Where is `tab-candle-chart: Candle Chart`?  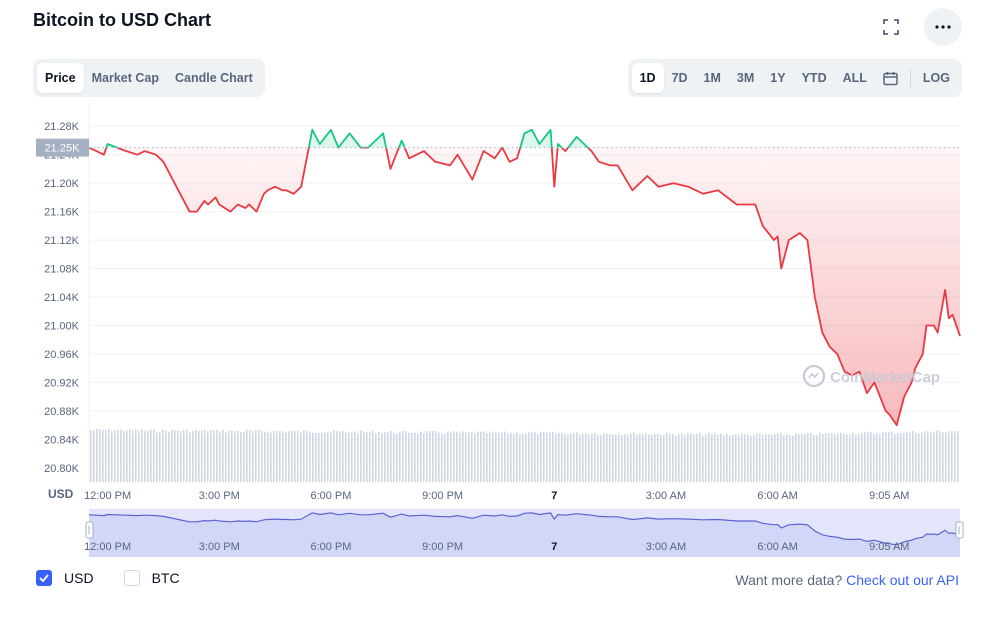
tab-candle-chart: Candle Chart is located at coordinates (213, 78).